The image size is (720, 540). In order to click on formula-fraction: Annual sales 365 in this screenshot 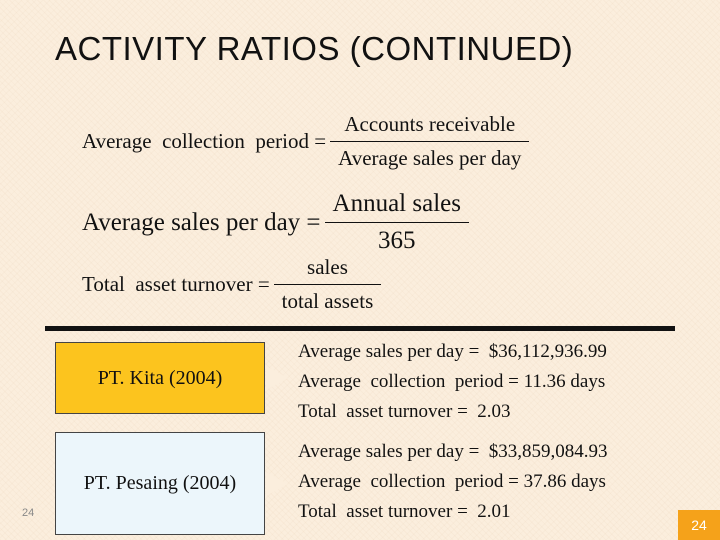, I will do `click(396, 222)`.